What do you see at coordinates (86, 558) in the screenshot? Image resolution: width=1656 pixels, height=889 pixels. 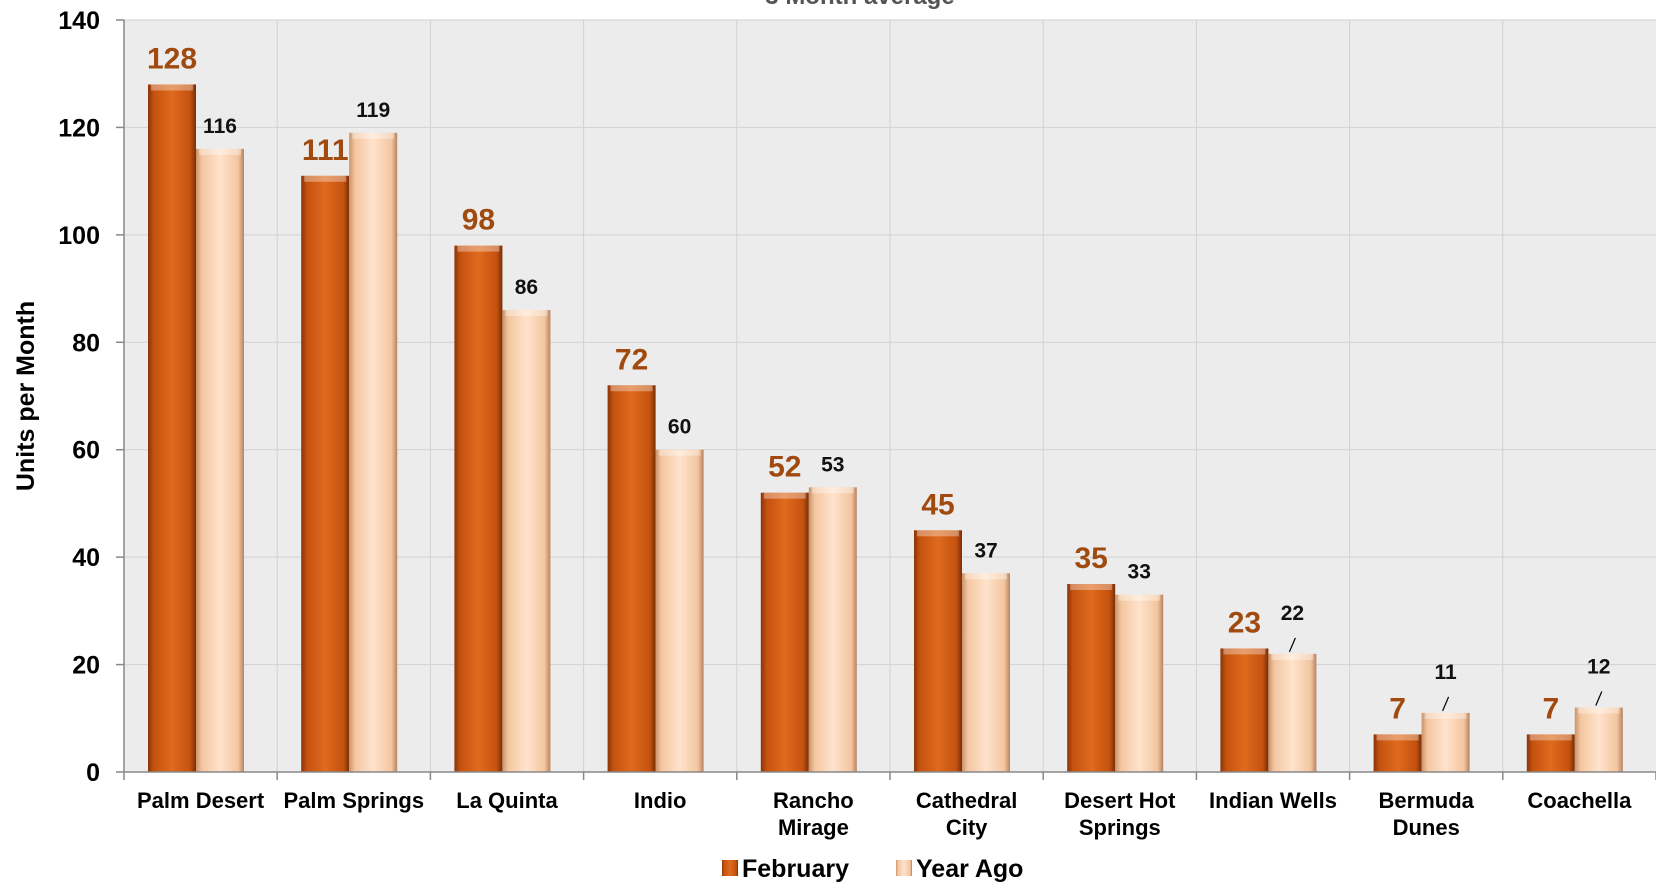 I see `y-tick-label: 40` at bounding box center [86, 558].